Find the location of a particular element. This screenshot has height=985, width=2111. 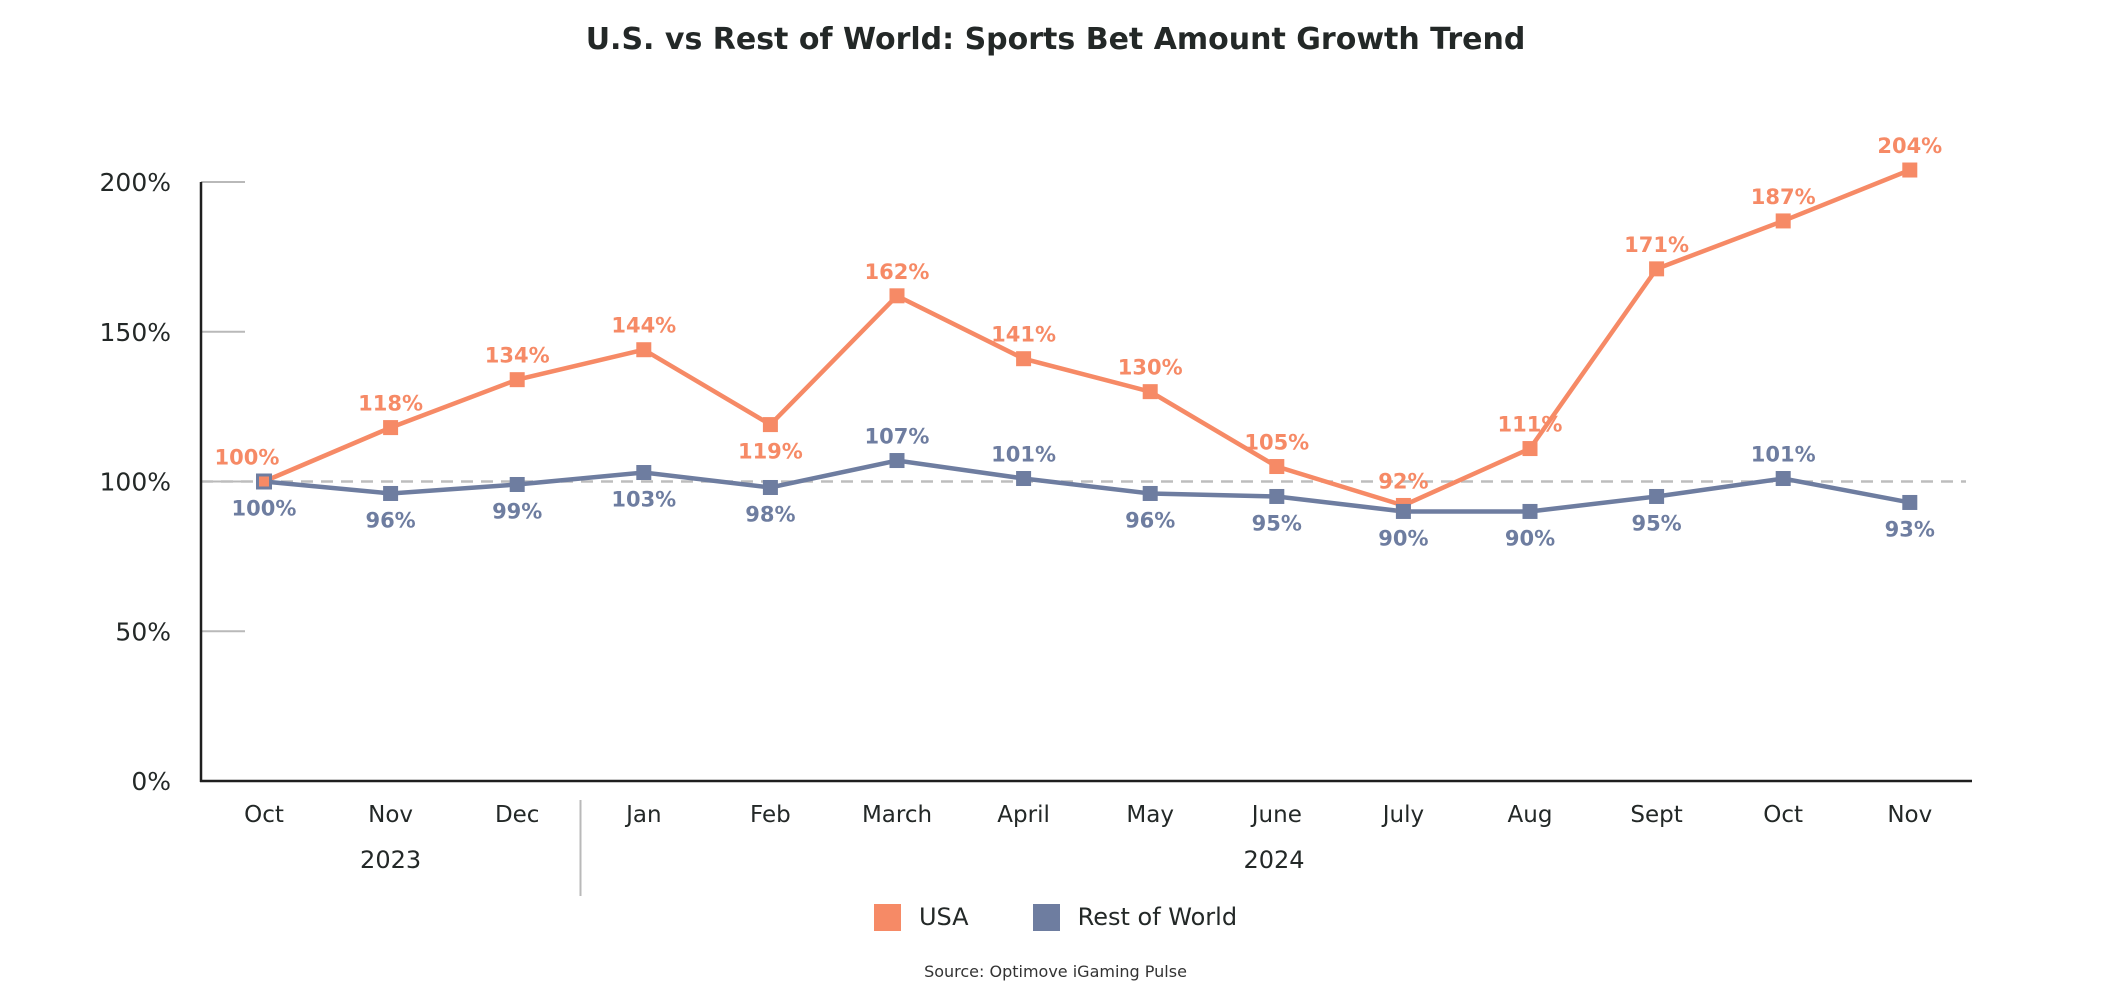

data-label-usa: 162% is located at coordinates (897, 272).